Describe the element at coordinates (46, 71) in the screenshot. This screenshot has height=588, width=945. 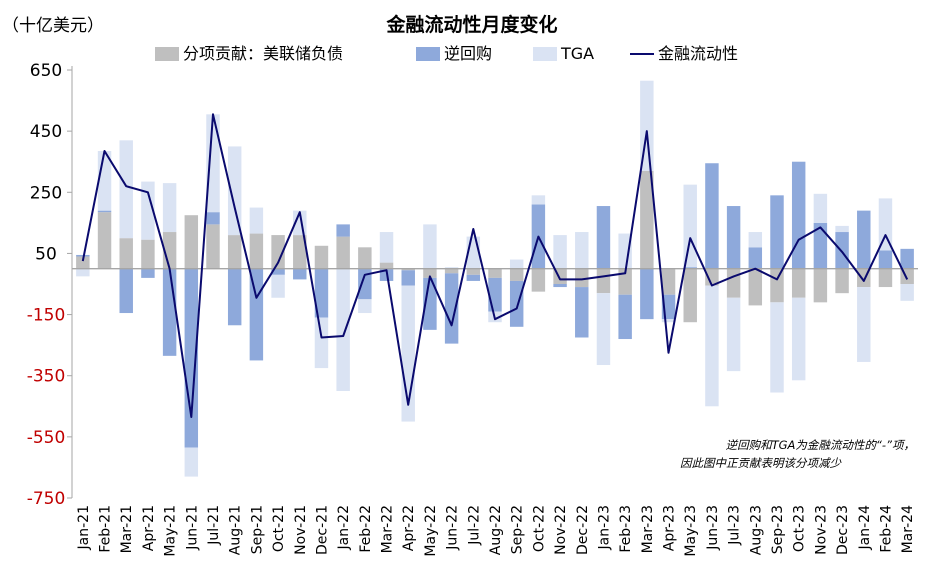
I see `y-tick-label: 650` at that location.